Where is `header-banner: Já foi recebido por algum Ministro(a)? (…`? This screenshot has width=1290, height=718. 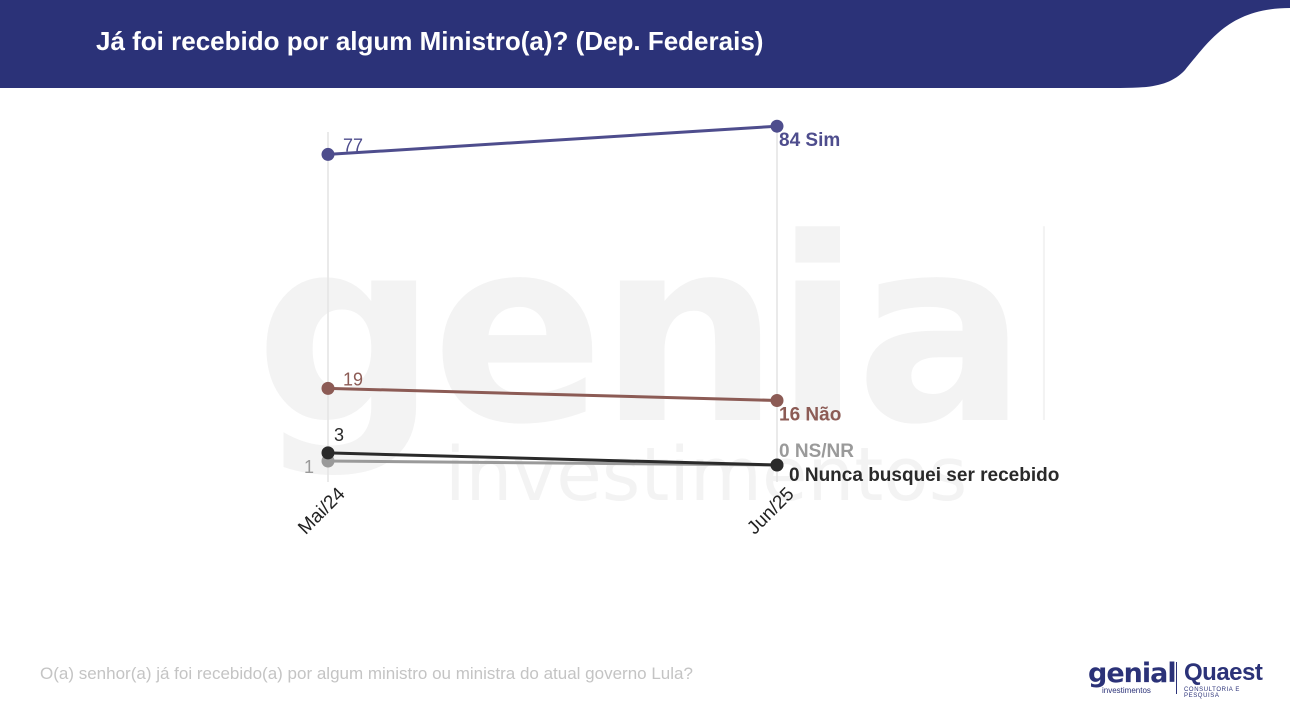
header-banner: Já foi recebido por algum Ministro(a)? (… is located at coordinates (645, 44).